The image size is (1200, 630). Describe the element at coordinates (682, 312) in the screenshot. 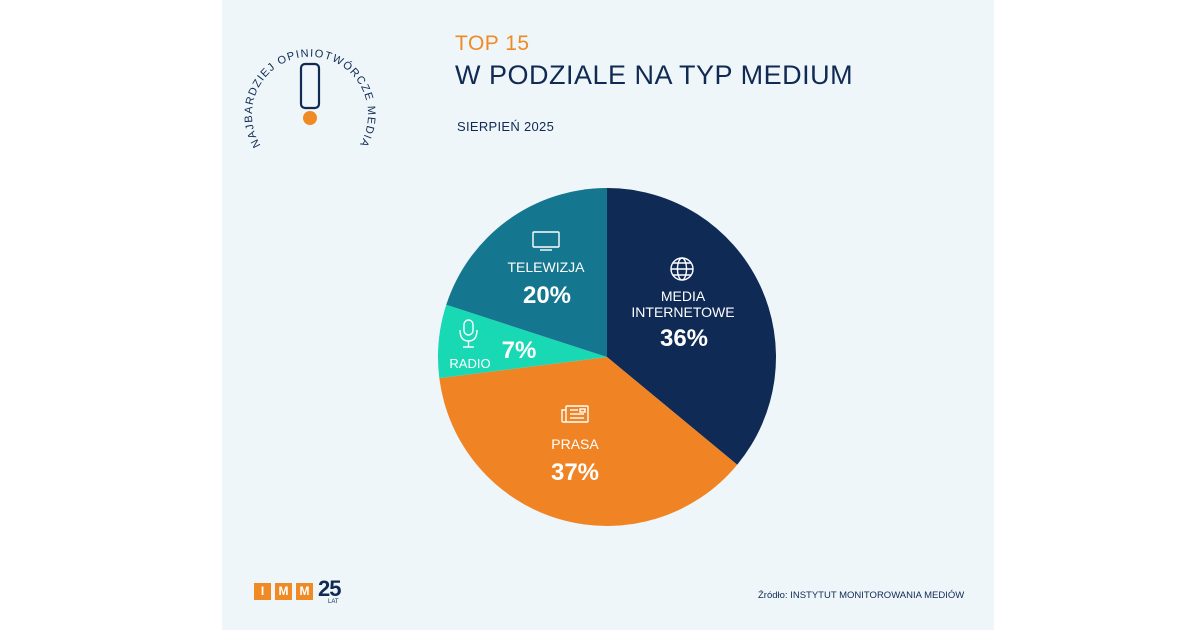

I see `slice-label-internet-line2: INTERNETOWE` at that location.